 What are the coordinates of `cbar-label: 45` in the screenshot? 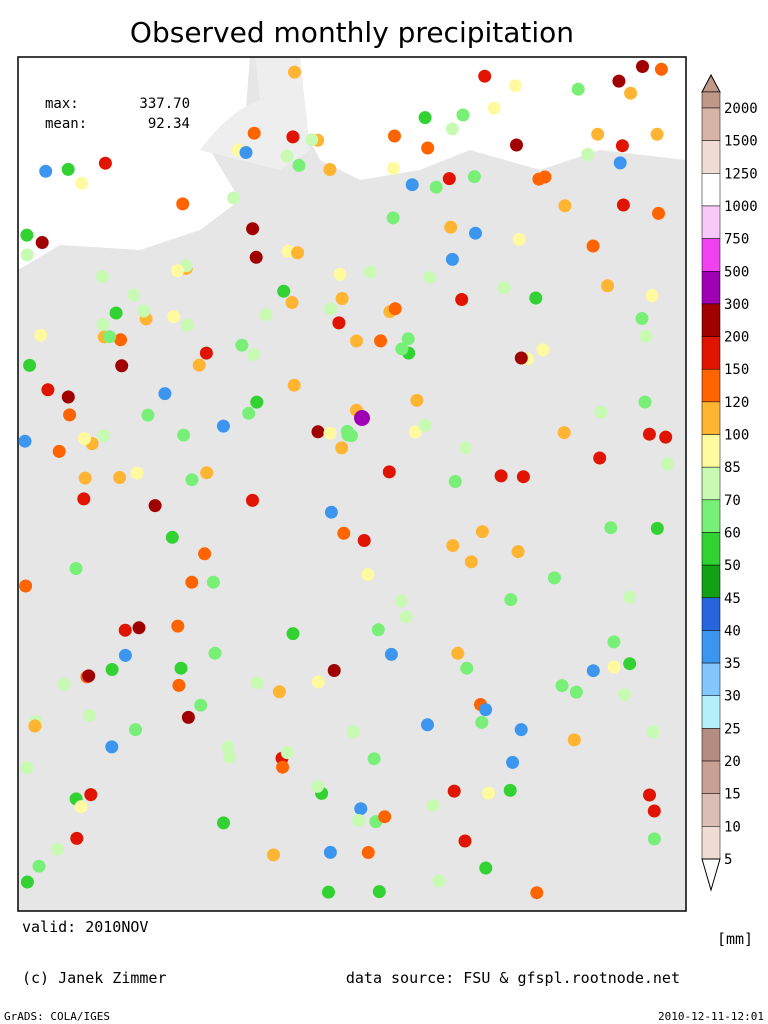 It's located at (732, 599).